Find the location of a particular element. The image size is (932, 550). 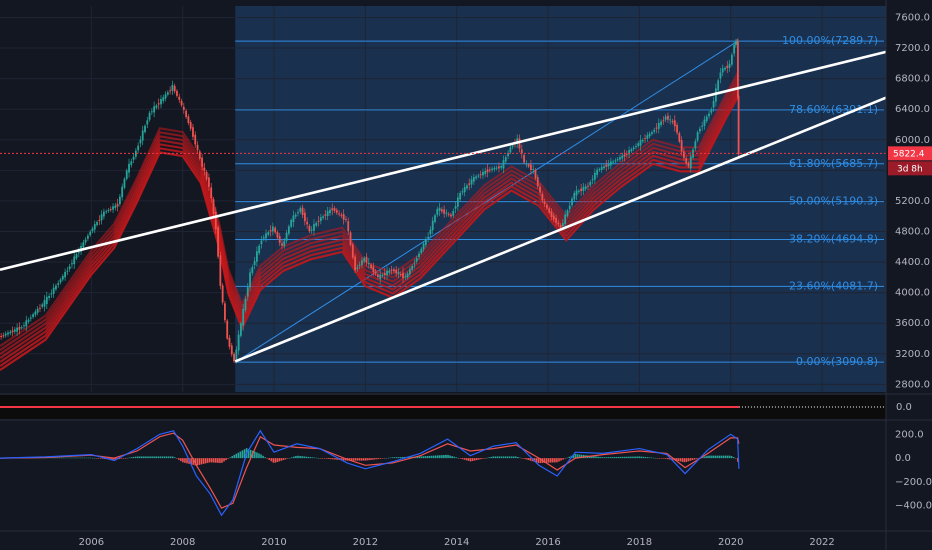

time-axis: 2006 2008 2010 2012 2014 2016 2018 2020 2022 is located at coordinates (466, 539).